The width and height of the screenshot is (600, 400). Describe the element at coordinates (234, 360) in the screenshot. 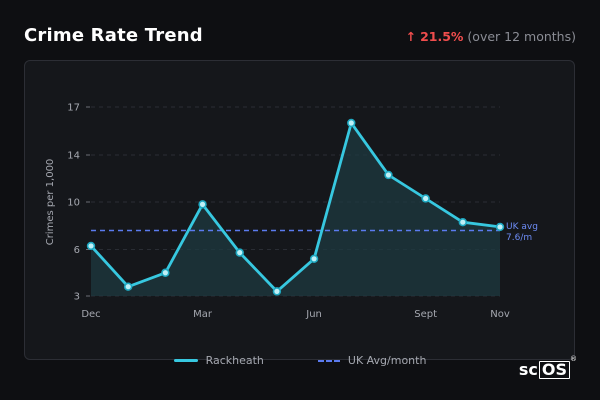

I see `legend-label-rackheath: Rackheath` at that location.